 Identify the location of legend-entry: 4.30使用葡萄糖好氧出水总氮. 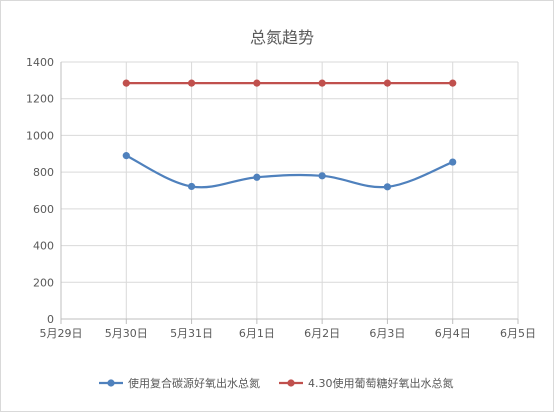
(366, 383).